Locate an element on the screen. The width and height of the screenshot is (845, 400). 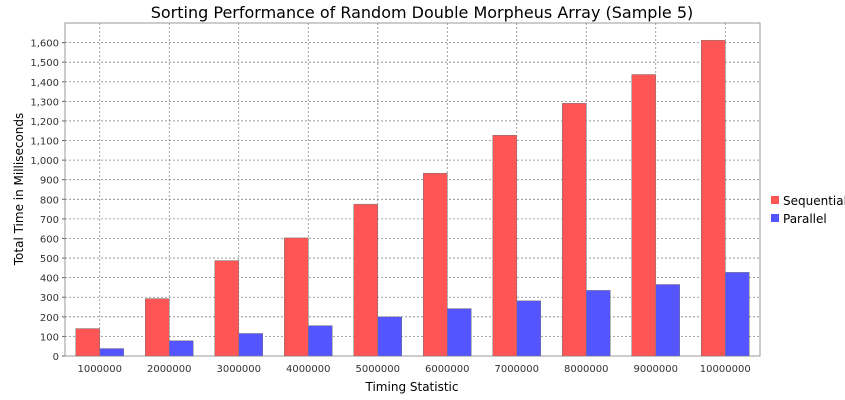
y-tick-label: 500 is located at coordinates (49, 259).